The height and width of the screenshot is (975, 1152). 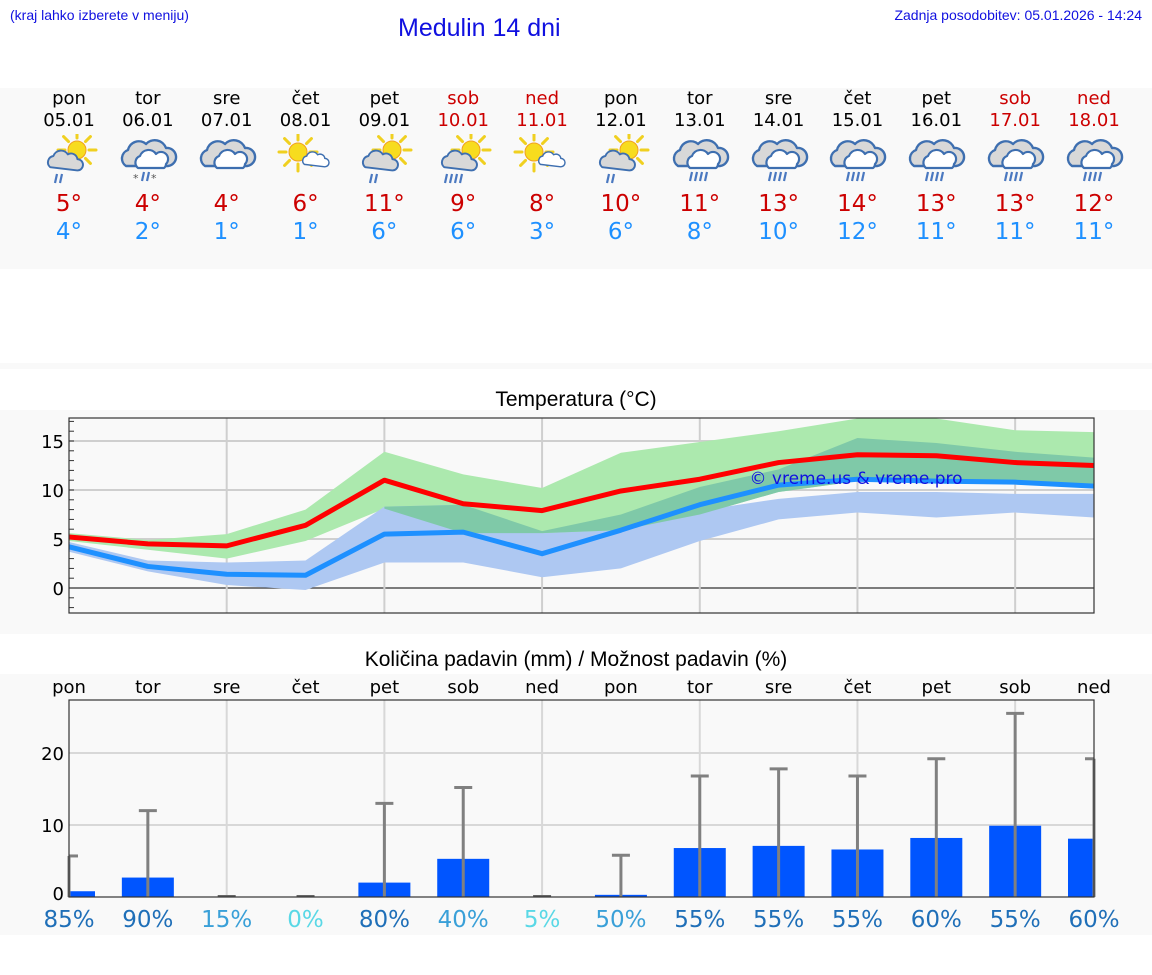 I want to click on day-forecast: tor 13.01 11° 8°, so click(x=700, y=167).